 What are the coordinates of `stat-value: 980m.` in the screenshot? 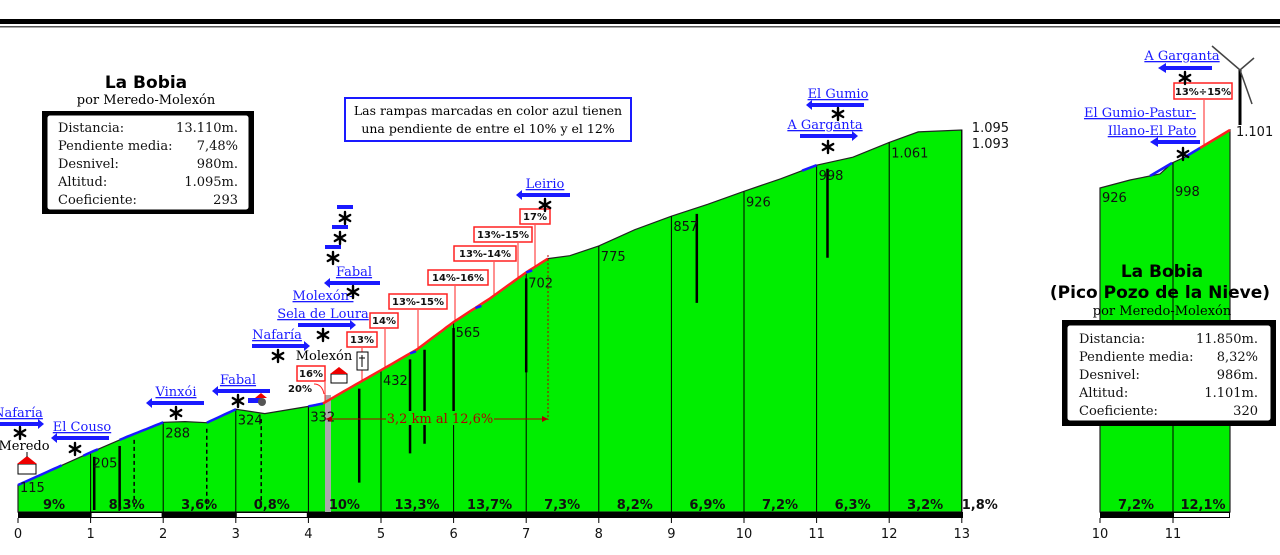 It's located at (217, 164).